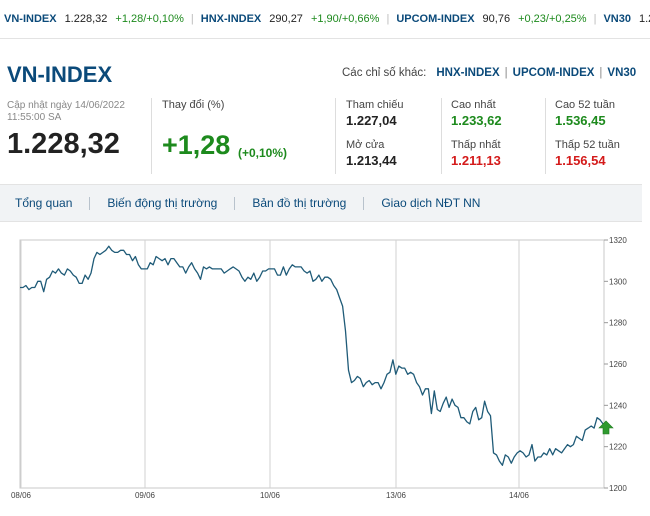 The width and height of the screenshot is (650, 516). Describe the element at coordinates (476, 145) in the screenshot. I see `stat-label: Thấp nhất` at that location.